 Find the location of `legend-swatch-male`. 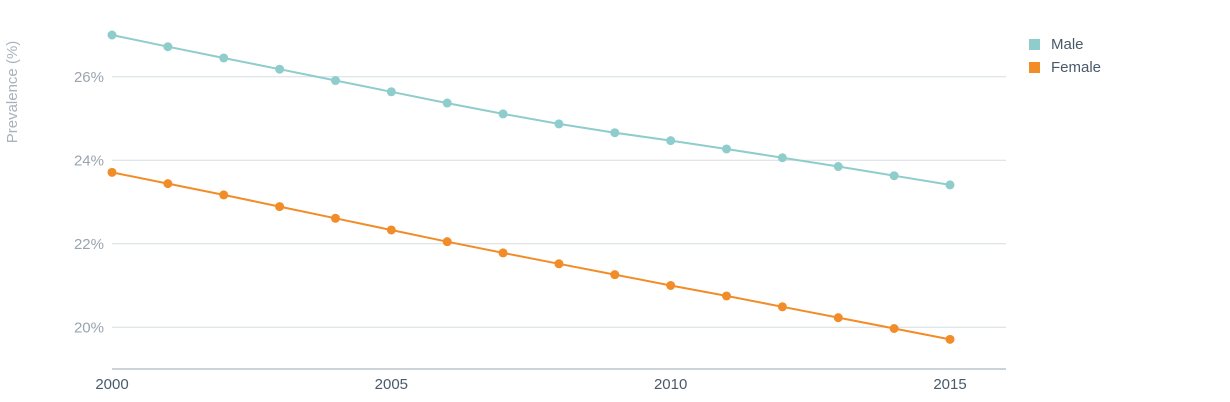

legend-swatch-male is located at coordinates (1034, 44).